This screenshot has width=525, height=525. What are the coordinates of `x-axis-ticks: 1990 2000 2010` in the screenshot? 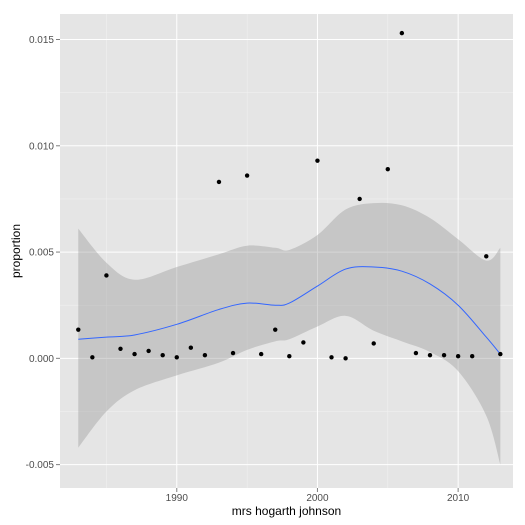 It's located at (318, 496).